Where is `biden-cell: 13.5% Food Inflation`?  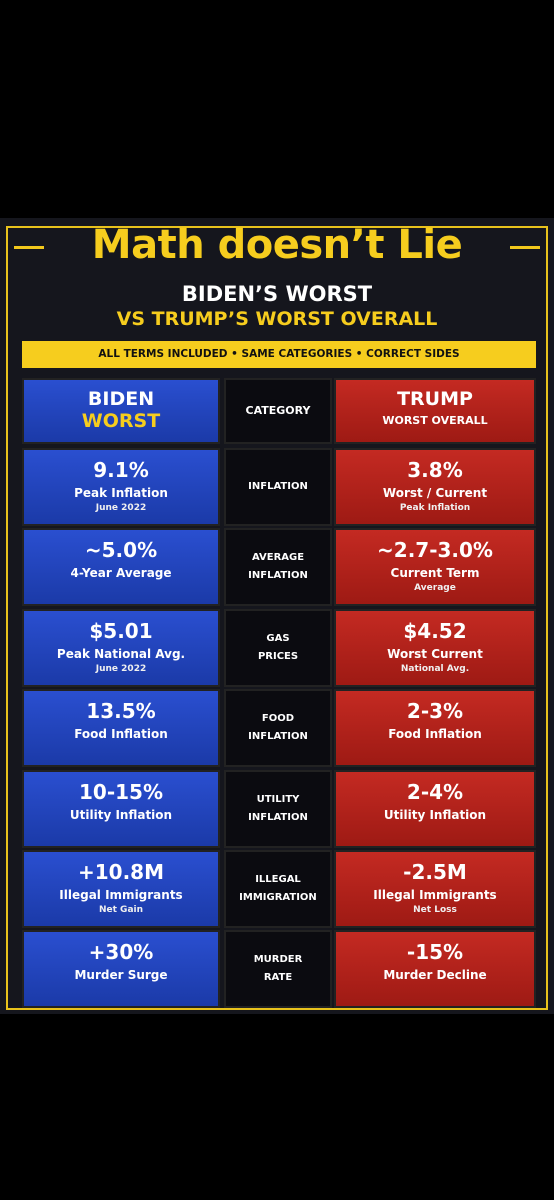
biden-cell: 13.5% Food Inflation is located at coordinates (121, 728).